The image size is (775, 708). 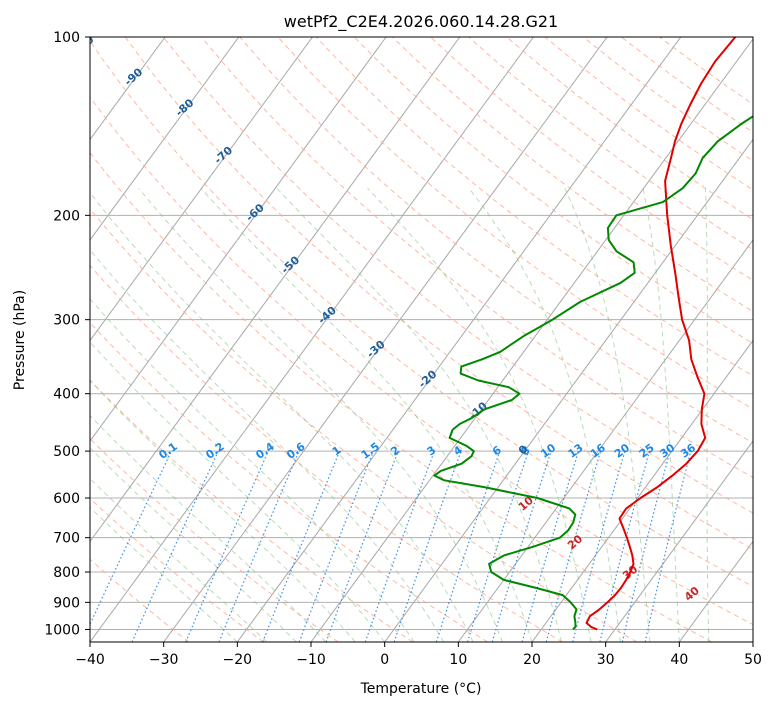 I want to click on x-tick-label: 30, so click(x=606, y=660).